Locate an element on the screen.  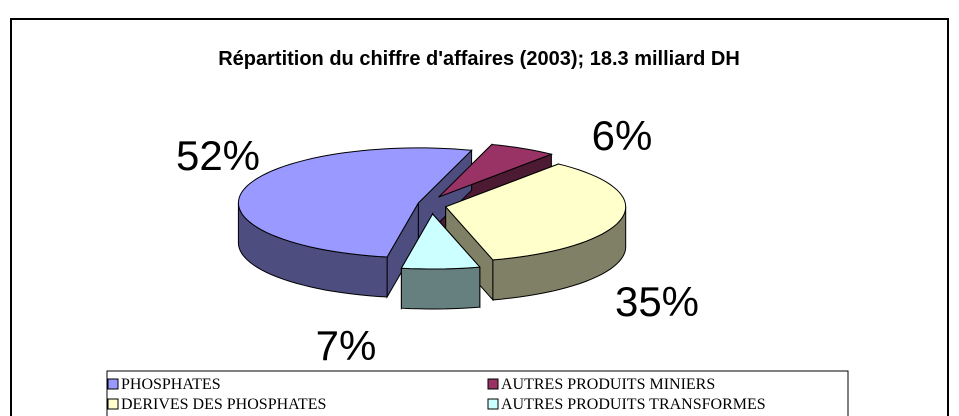
legend-label: DERIVES DES PHOSPHATES is located at coordinates (223, 404).